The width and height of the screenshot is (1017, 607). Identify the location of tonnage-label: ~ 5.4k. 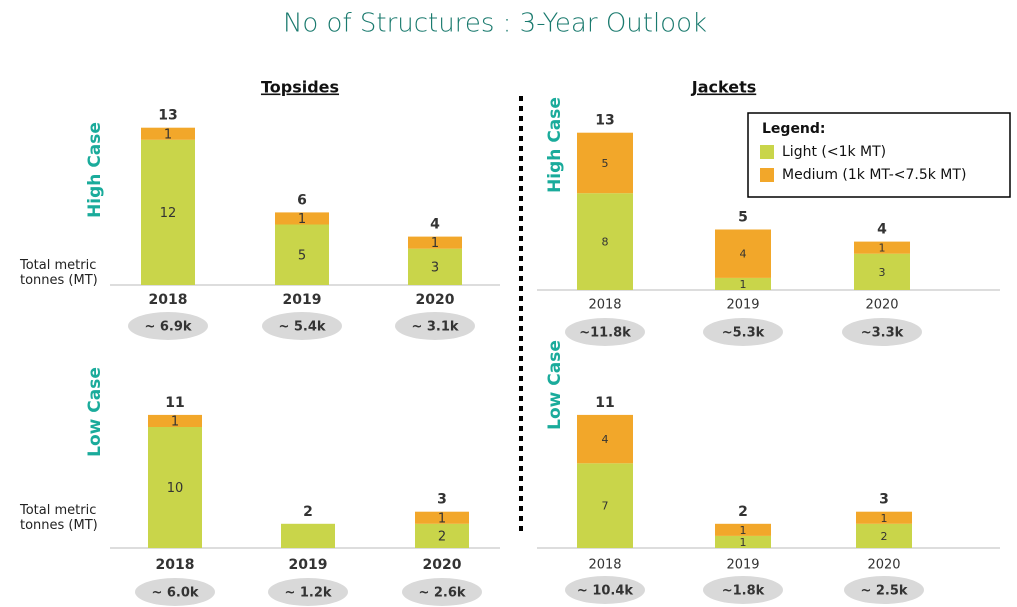
(301, 327).